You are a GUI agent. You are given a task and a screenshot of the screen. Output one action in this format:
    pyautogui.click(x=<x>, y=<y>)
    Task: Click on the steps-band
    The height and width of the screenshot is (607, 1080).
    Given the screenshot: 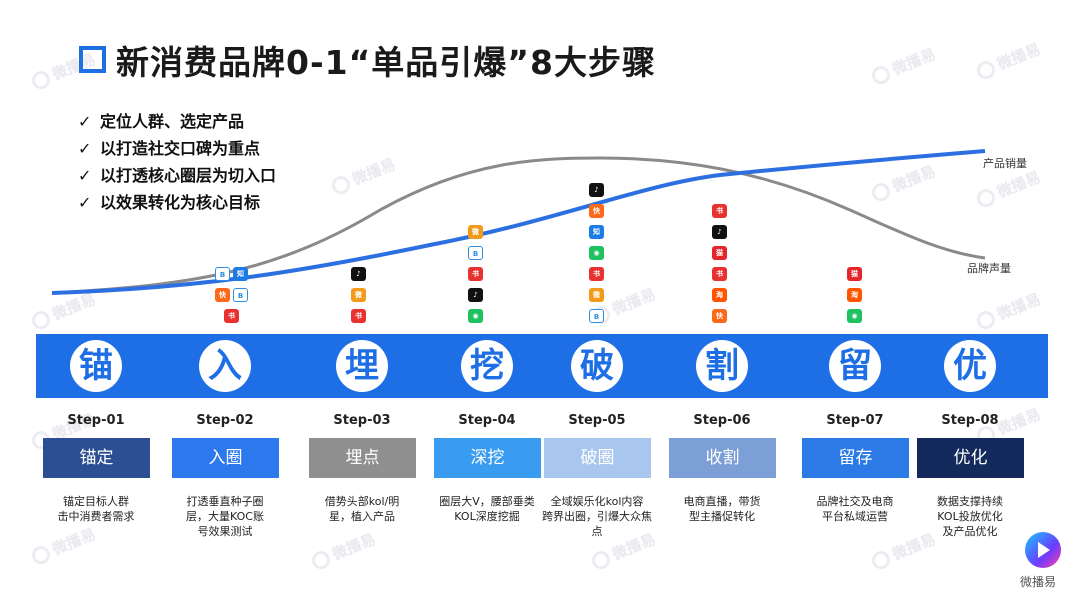 What is the action you would take?
    pyautogui.click(x=542, y=366)
    